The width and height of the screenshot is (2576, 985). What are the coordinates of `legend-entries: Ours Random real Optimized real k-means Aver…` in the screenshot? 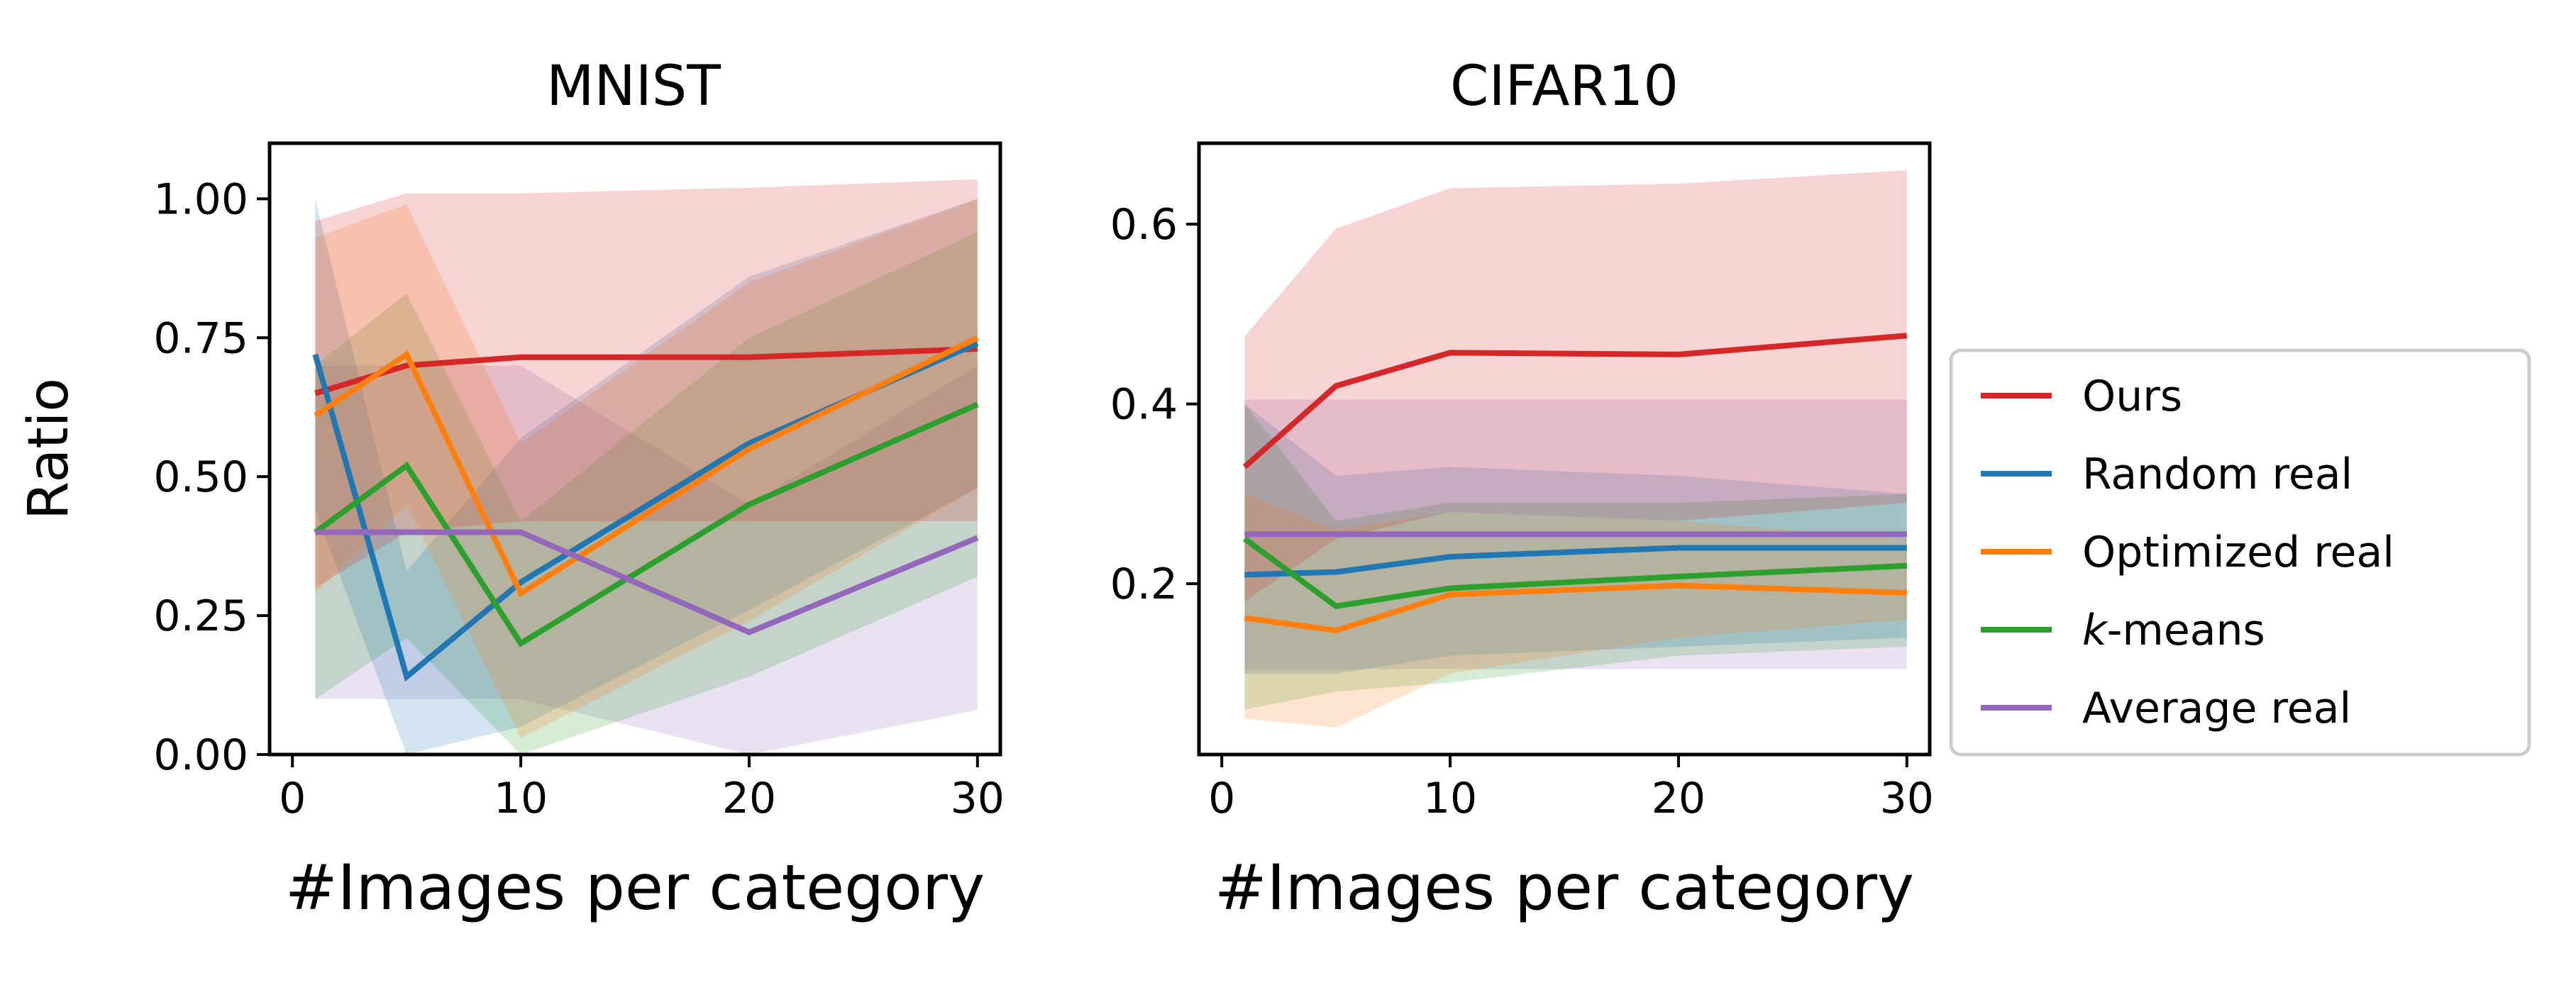 It's located at (2187, 552).